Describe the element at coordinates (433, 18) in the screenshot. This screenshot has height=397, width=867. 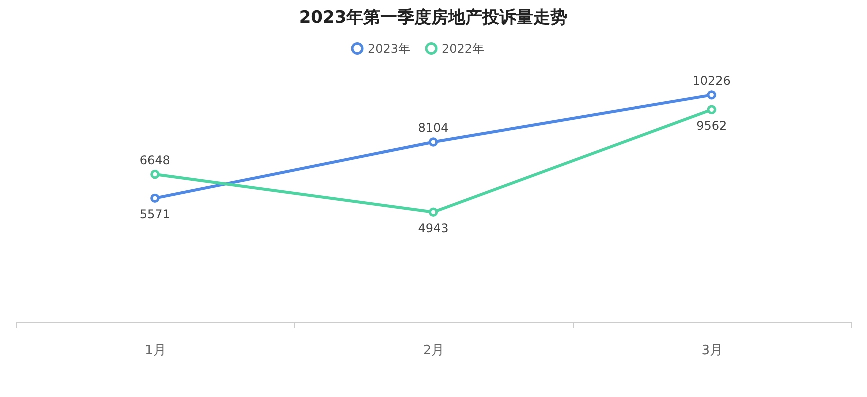
I see `chart-title: 2023年第一季度房地产投诉量走势` at that location.